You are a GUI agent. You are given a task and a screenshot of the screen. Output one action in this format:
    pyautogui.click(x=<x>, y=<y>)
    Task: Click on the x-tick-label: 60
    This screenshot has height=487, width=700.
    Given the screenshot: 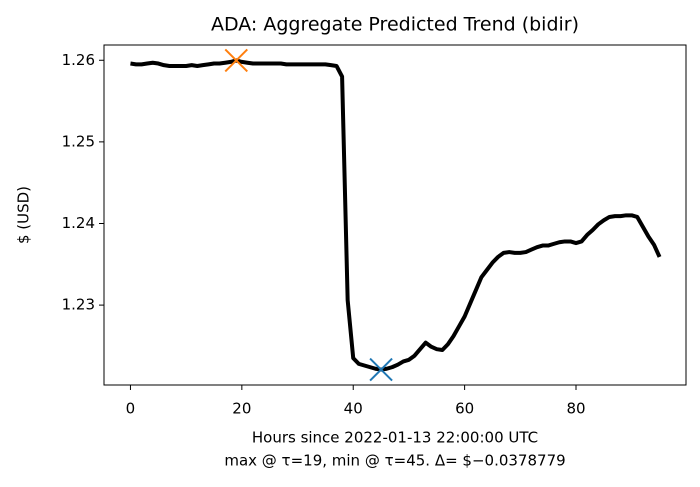 What is the action you would take?
    pyautogui.click(x=464, y=409)
    